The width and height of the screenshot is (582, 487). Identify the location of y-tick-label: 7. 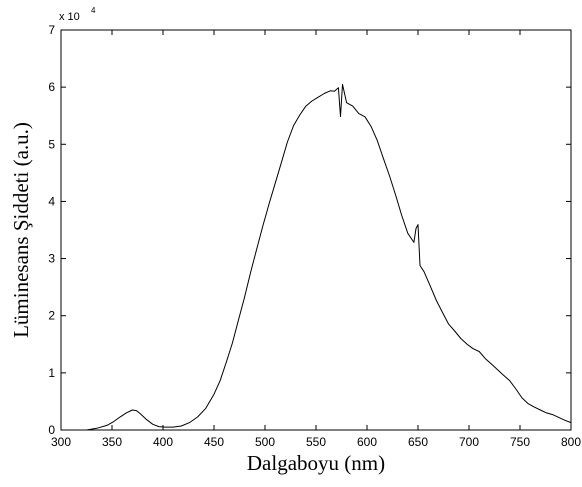
(51, 30).